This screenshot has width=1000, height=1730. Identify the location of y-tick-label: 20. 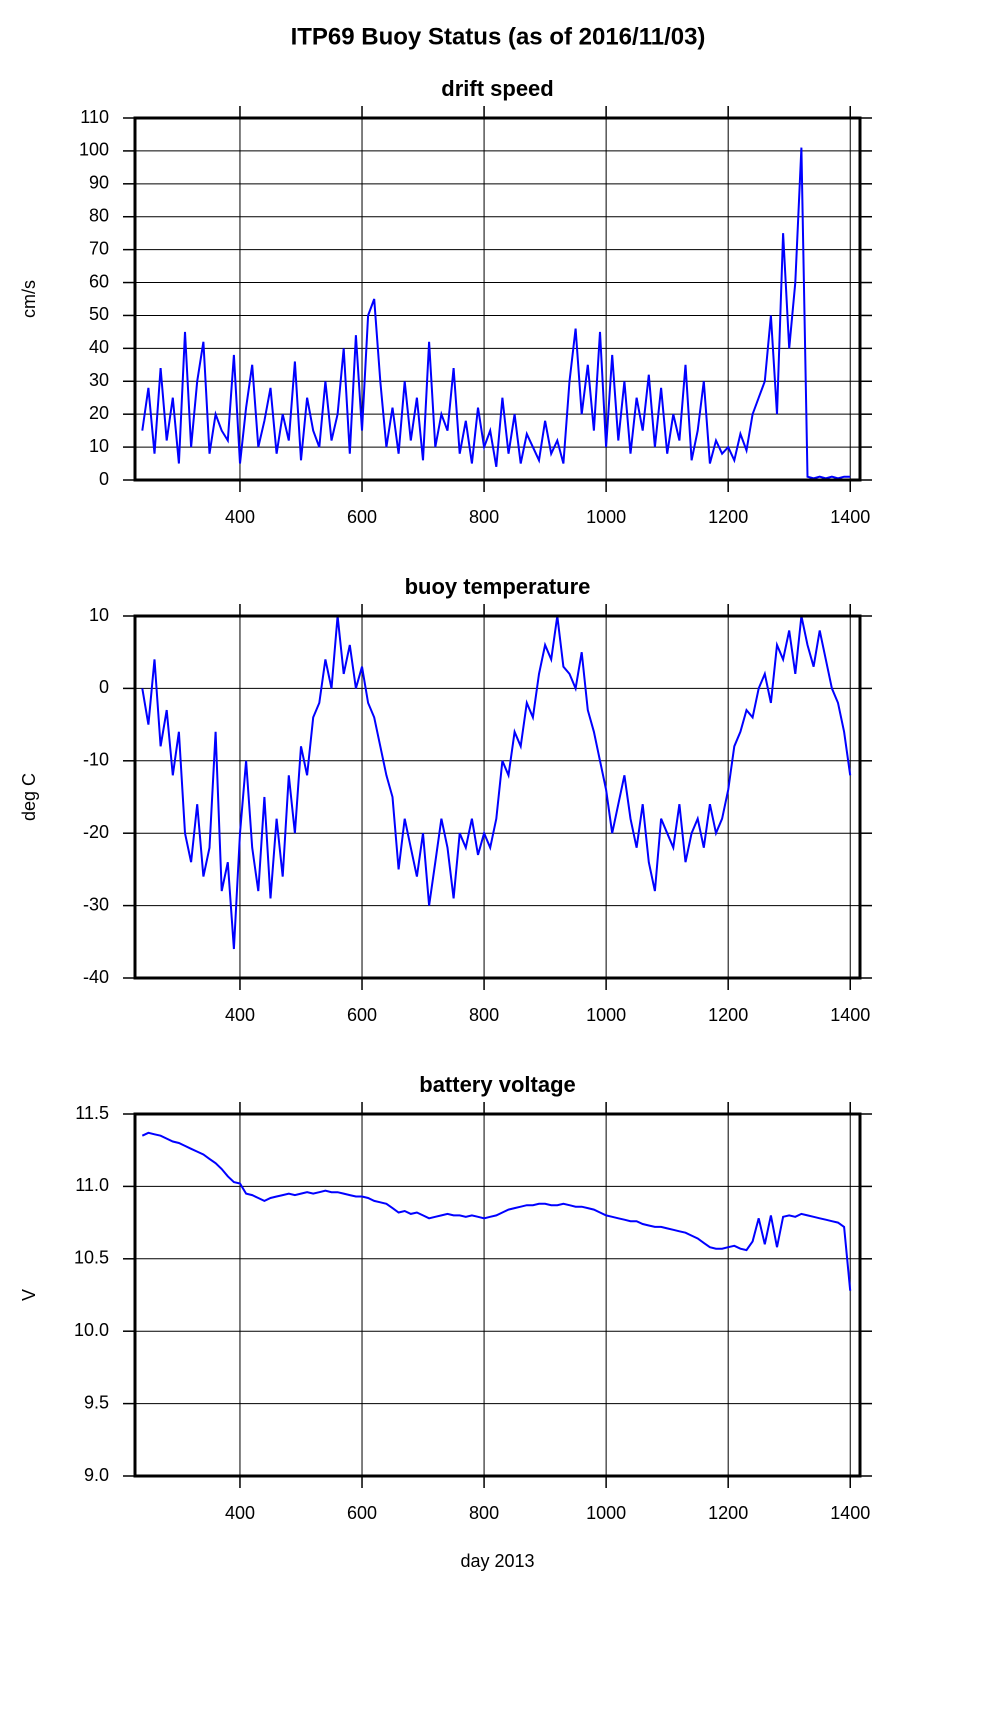
(99, 413).